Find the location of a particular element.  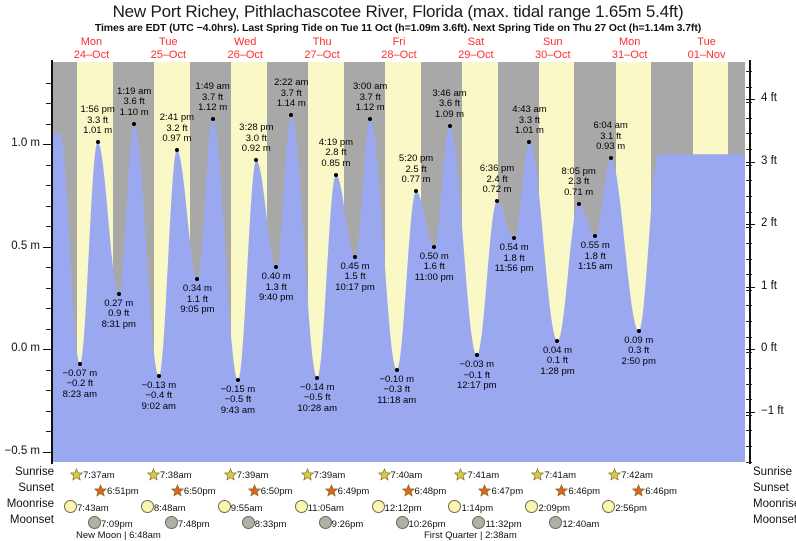

low-tide-label: 0.04 m 0.1 ft 1:28 pm is located at coordinates (557, 361).